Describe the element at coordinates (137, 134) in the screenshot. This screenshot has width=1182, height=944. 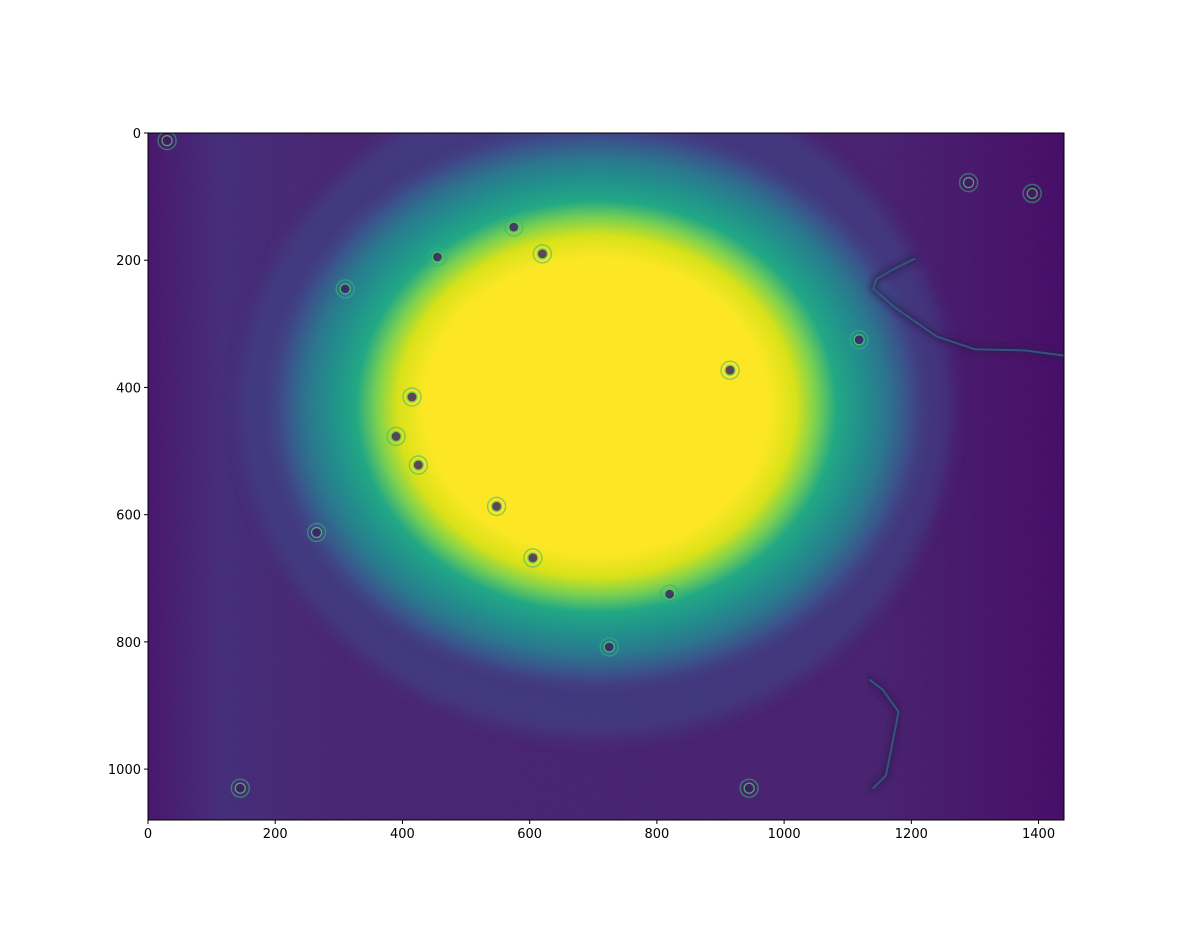
I see `y-tick-label: 0` at that location.